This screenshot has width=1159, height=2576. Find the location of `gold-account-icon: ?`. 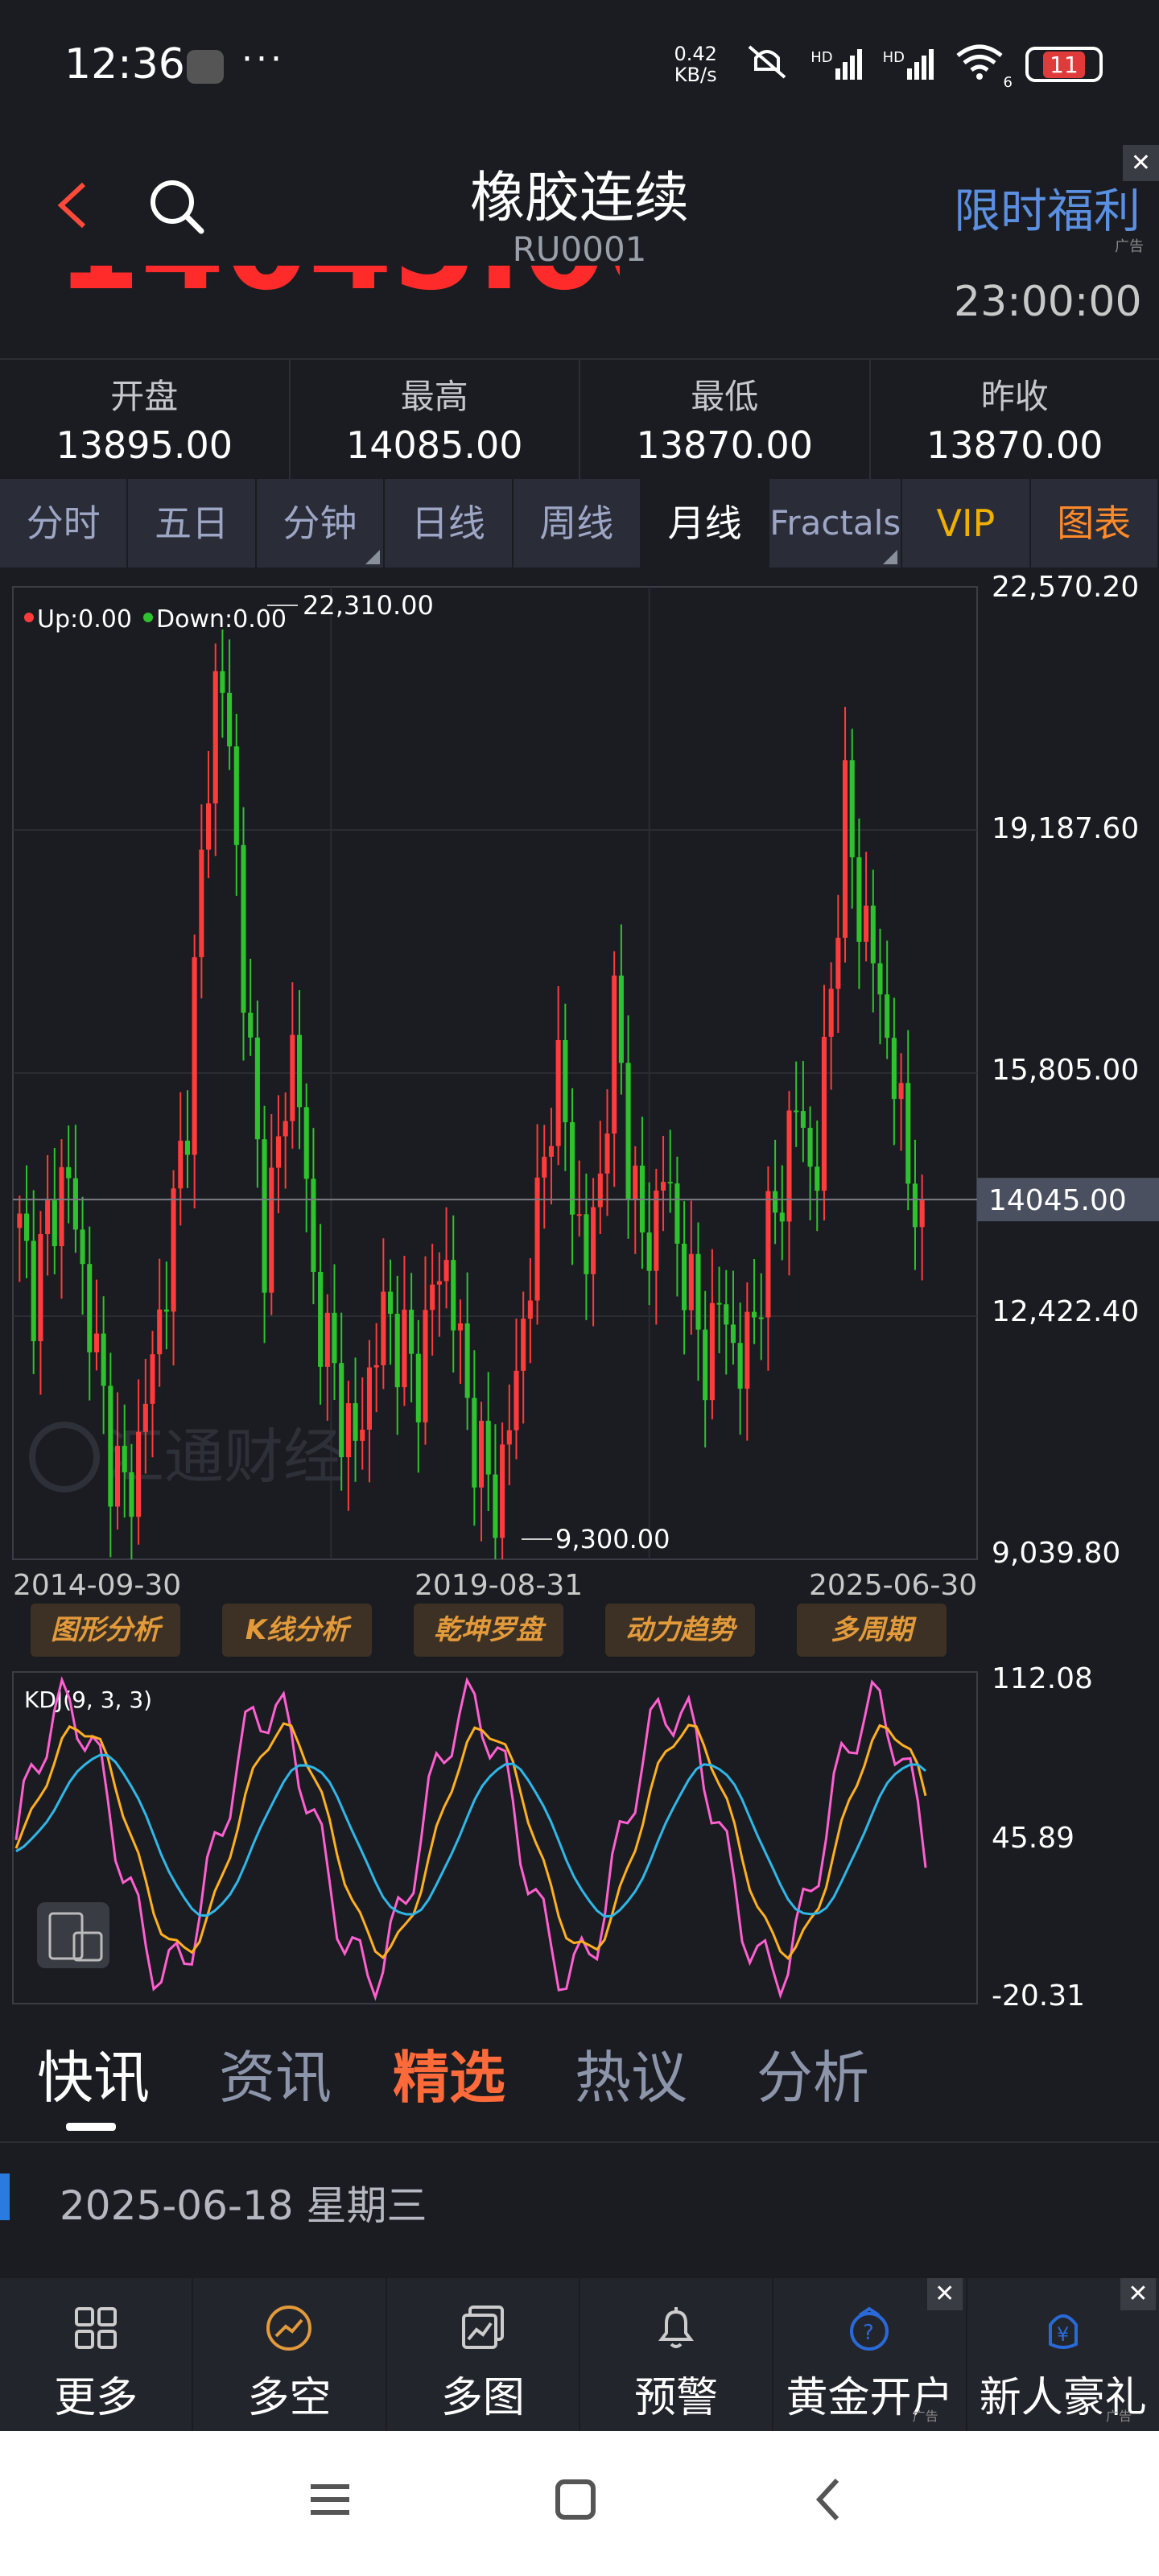

gold-account-icon: ? is located at coordinates (869, 2328).